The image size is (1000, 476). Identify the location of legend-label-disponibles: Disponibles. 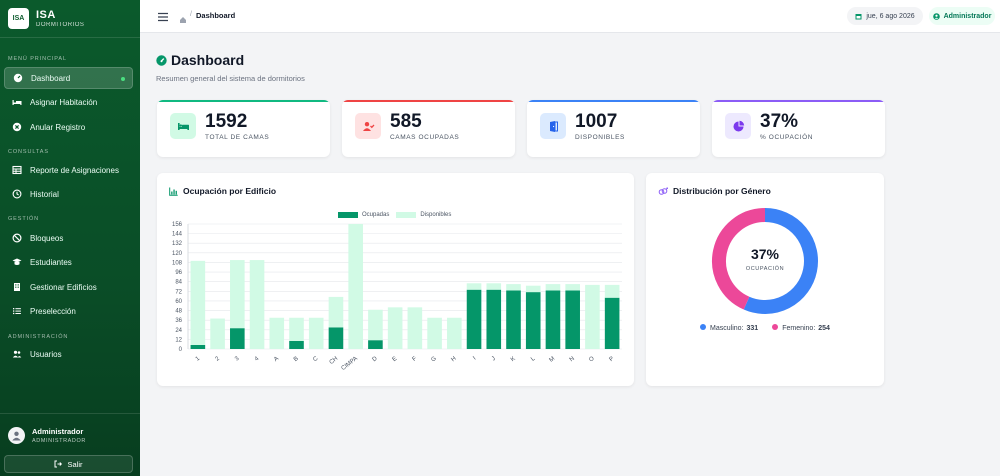
(436, 215).